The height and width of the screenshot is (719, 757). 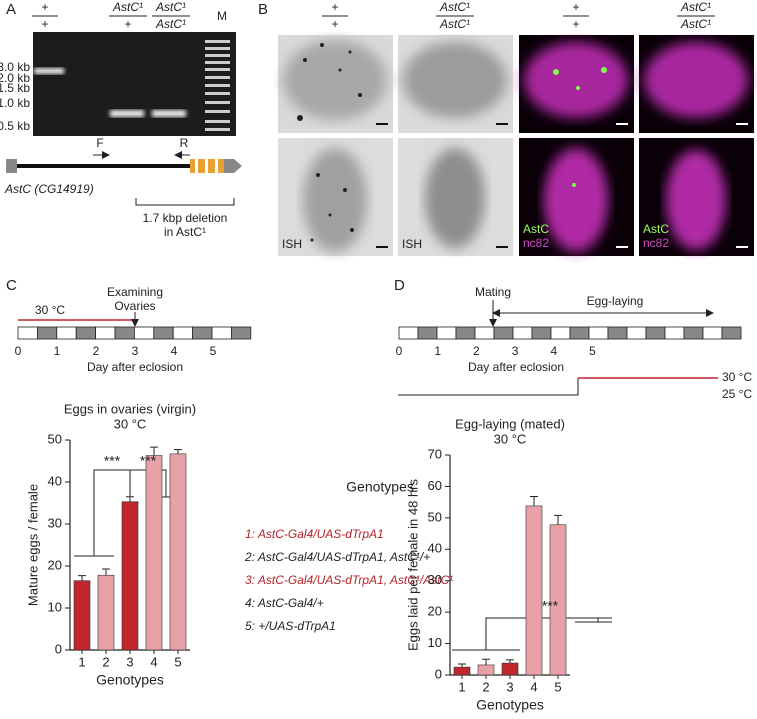 What do you see at coordinates (124, 178) in the screenshot?
I see `gene-diagram` at bounding box center [124, 178].